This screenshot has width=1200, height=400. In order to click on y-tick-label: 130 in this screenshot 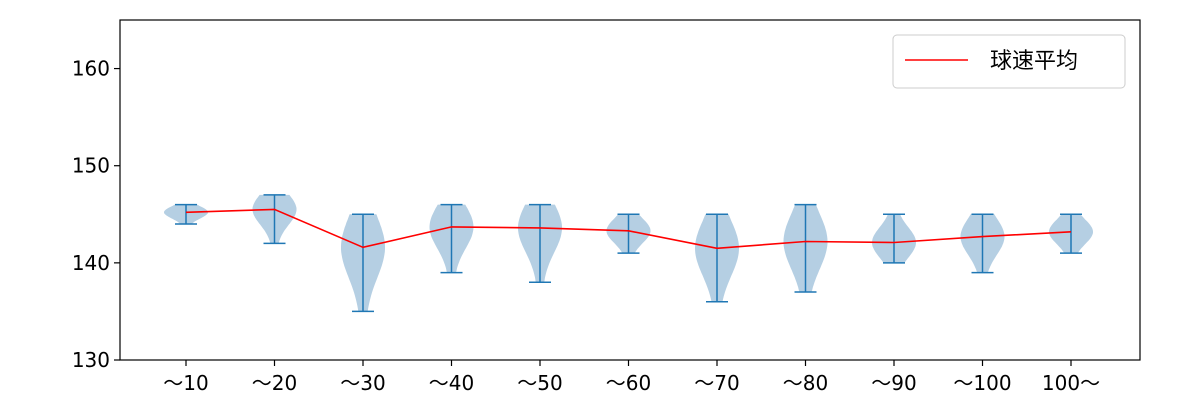, I will do `click(91, 360)`.